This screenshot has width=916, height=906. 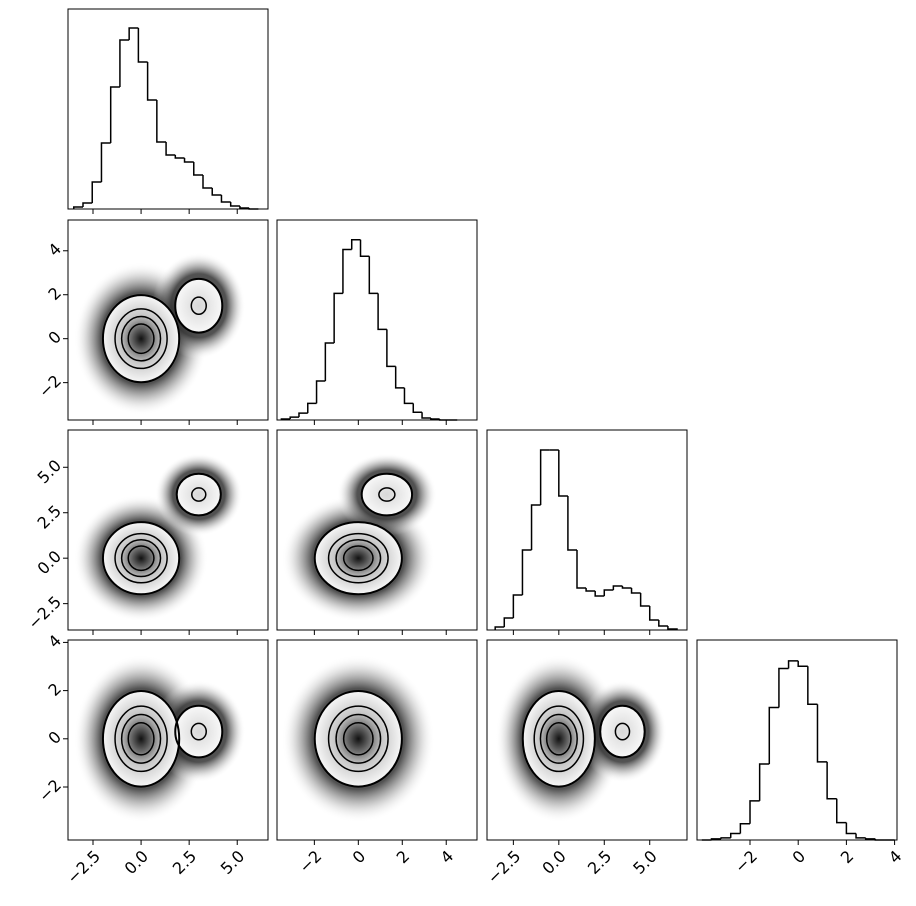 I want to click on y-tick-label: 4, so click(x=54, y=249).